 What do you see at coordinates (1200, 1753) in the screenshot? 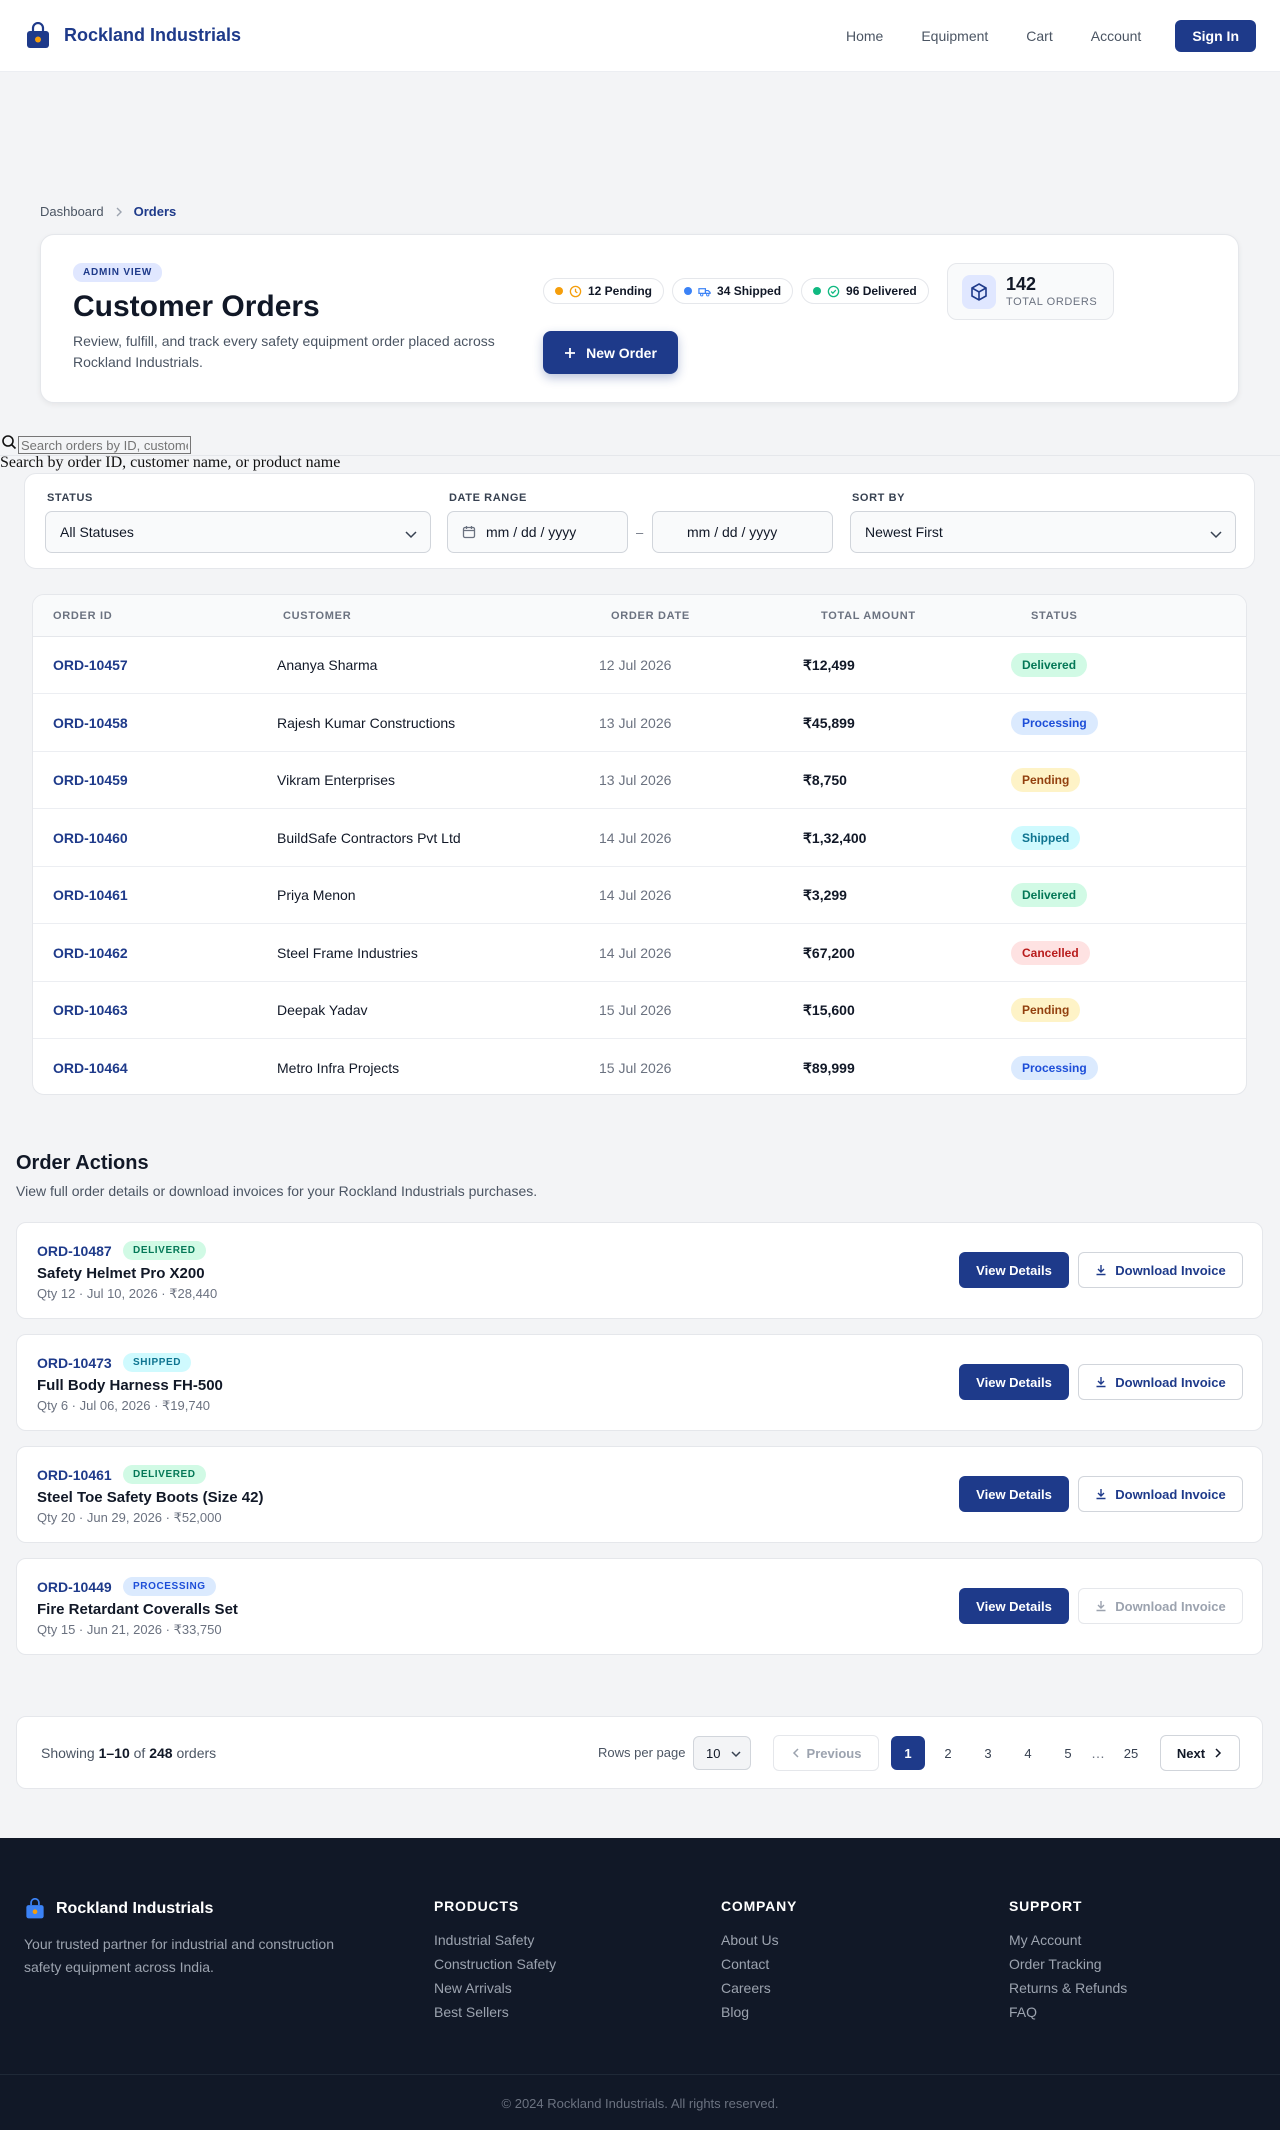
I see `next-page-button: Next` at bounding box center [1200, 1753].